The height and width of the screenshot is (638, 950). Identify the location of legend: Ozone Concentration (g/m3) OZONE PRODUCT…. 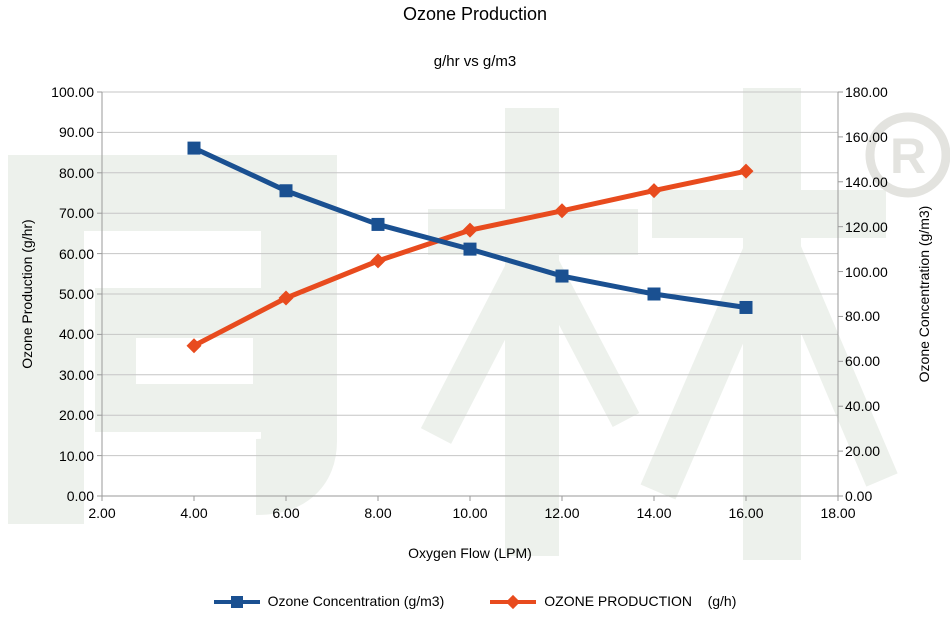
(475, 601).